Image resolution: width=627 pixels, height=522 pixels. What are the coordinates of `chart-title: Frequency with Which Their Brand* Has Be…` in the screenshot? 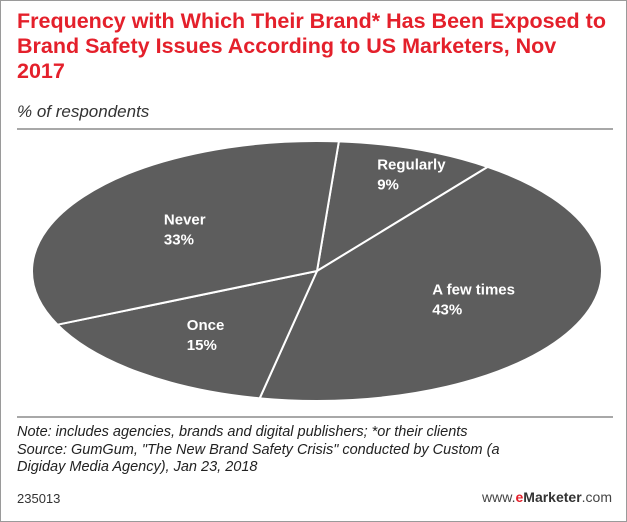 It's located at (311, 46).